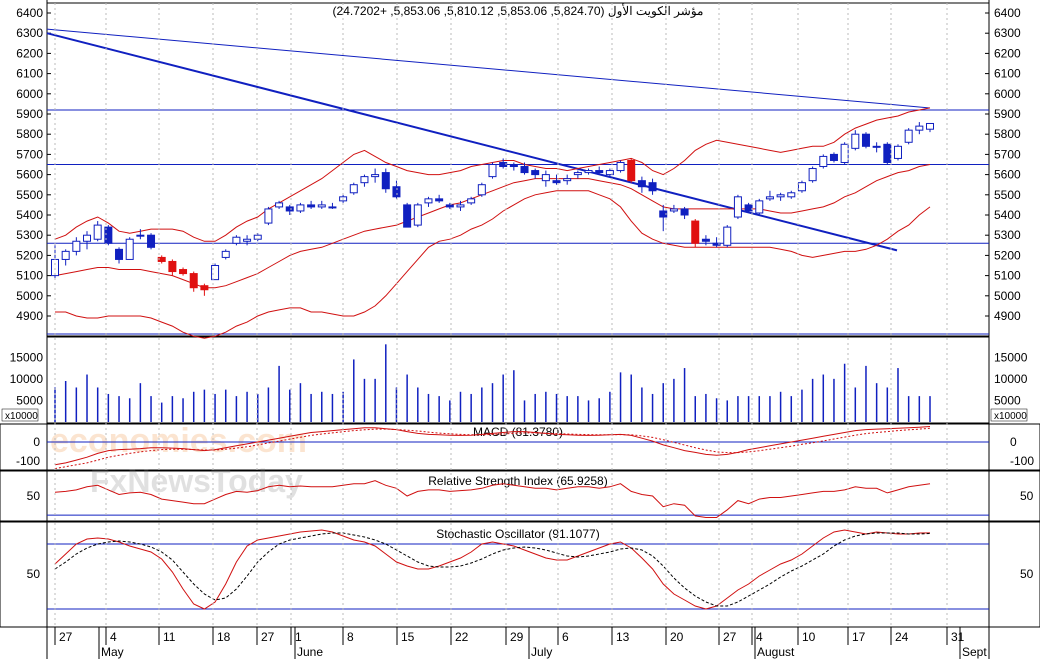  Describe the element at coordinates (29, 276) in the screenshot. I see `price-tick-label-left: 5100` at that location.